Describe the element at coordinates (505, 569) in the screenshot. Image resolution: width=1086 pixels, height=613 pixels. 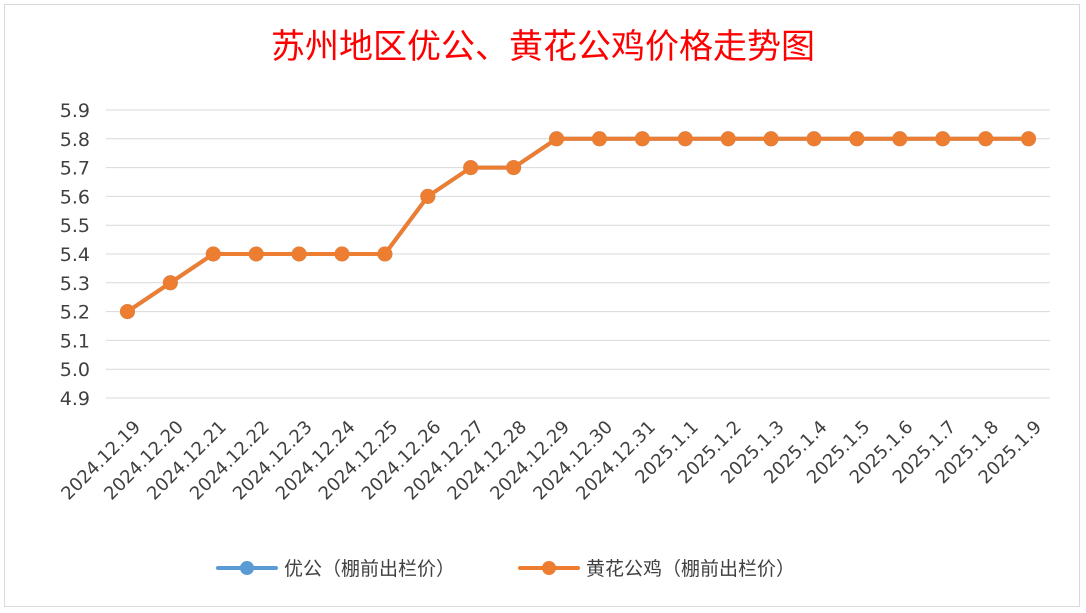
I see `legend: 优公（棚前出栏价） 黄花公鸡（棚前出栏价）` at that location.